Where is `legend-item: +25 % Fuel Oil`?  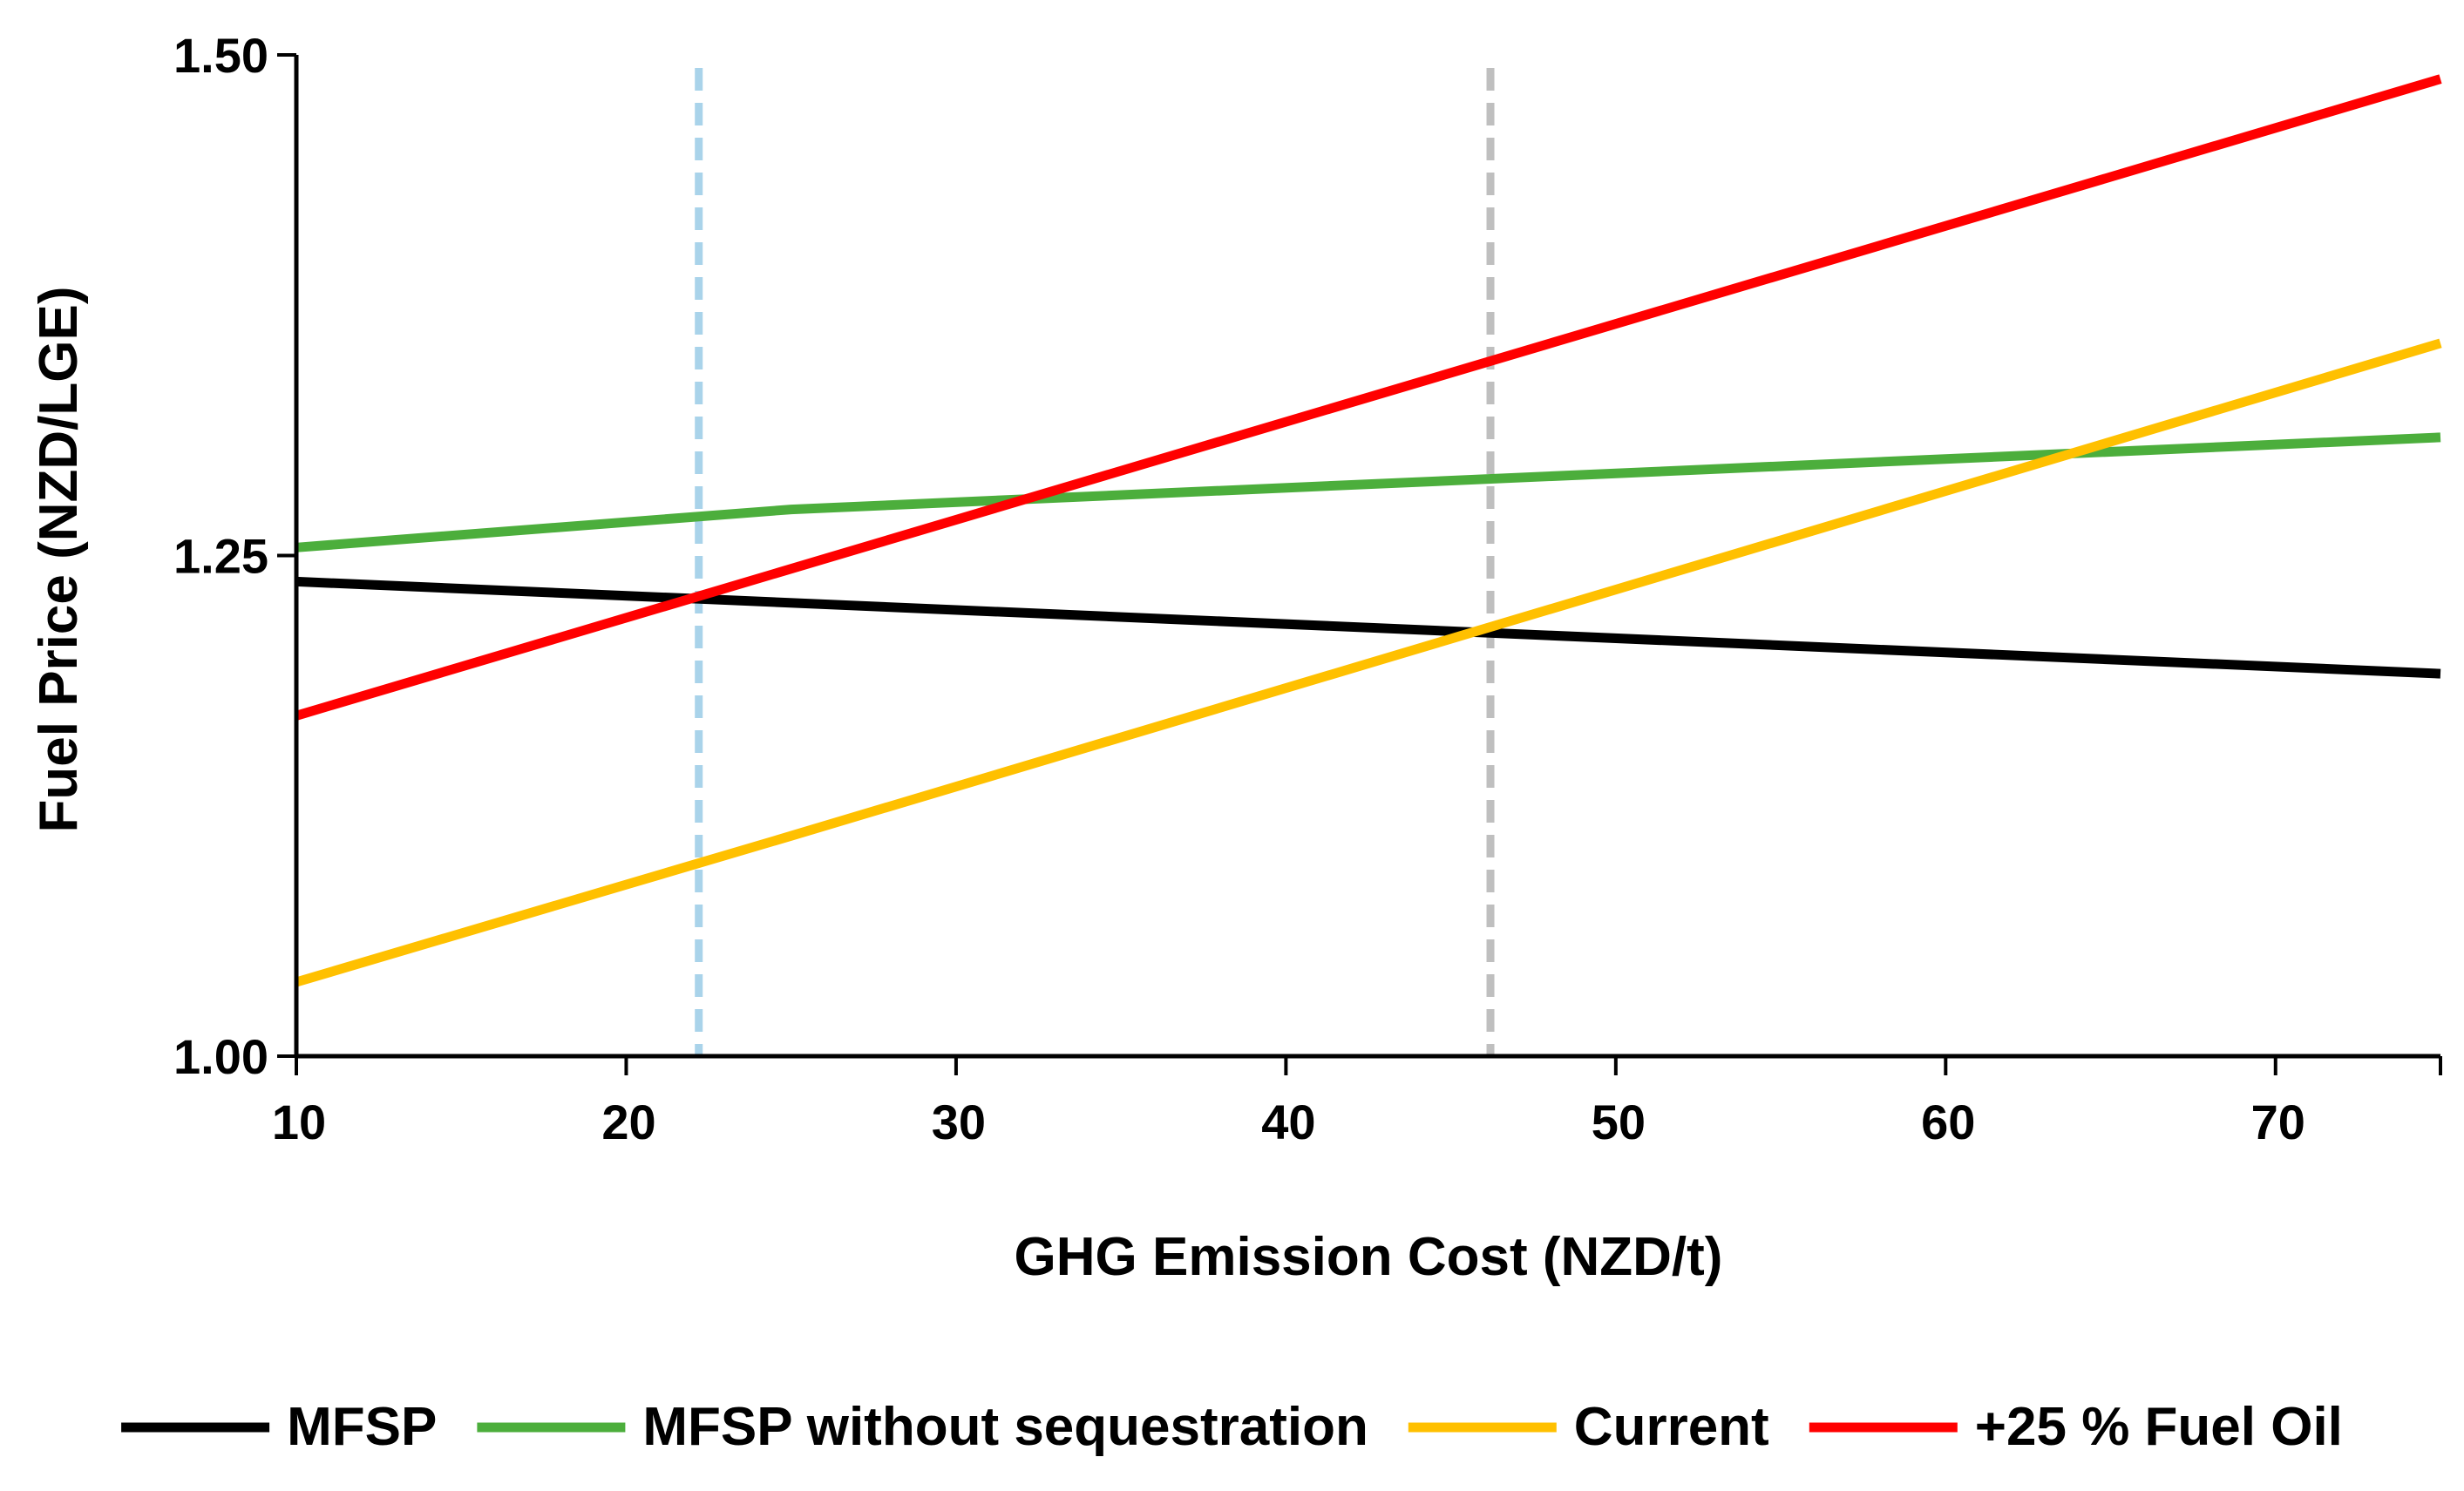 legend-item: +25 % Fuel Oil is located at coordinates (2076, 1427).